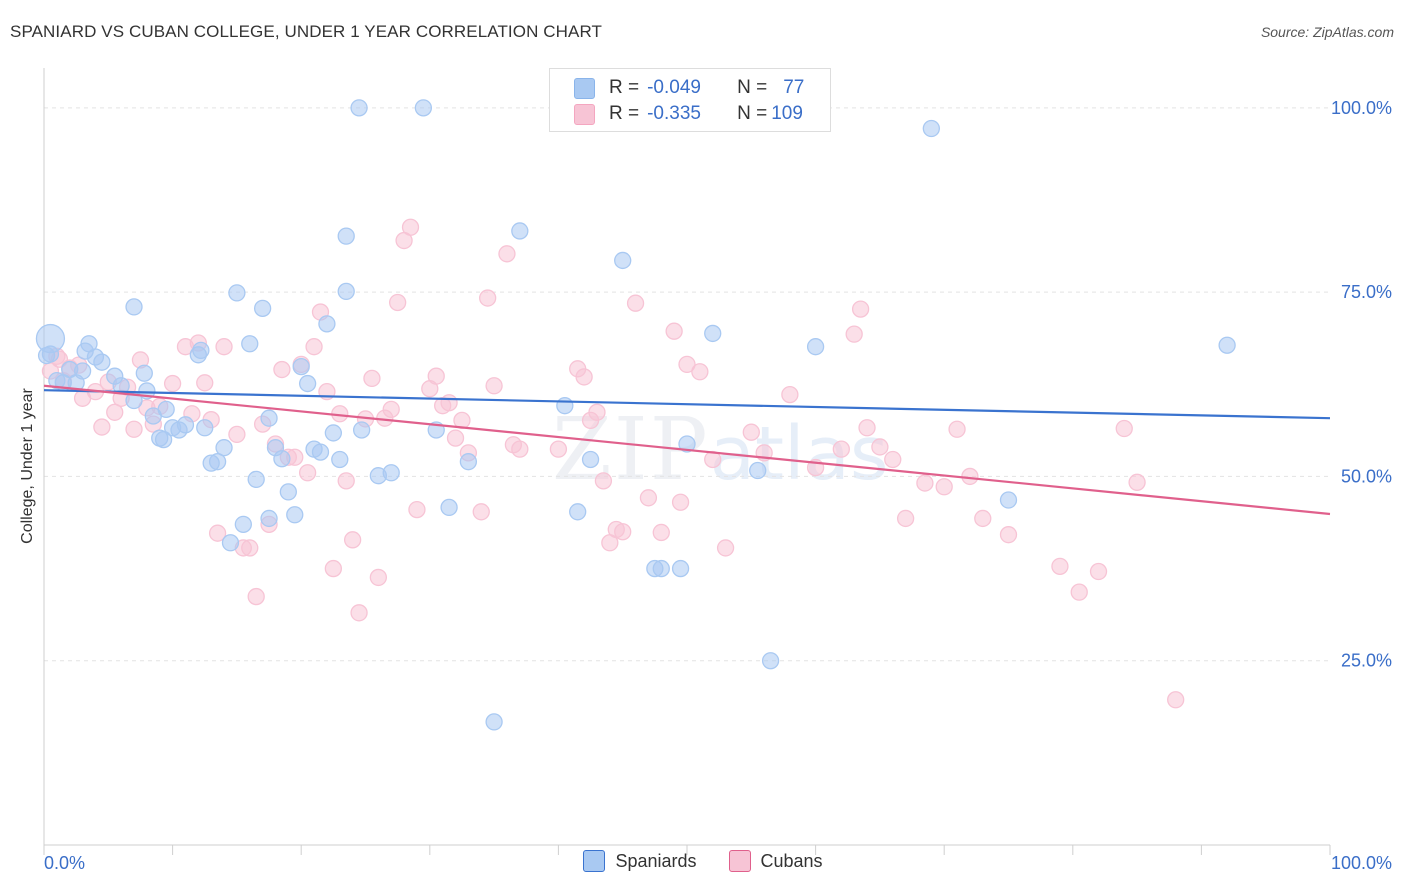  Describe the element at coordinates (794, 87) in the screenshot. I see `legend-n-value: 77` at that location.